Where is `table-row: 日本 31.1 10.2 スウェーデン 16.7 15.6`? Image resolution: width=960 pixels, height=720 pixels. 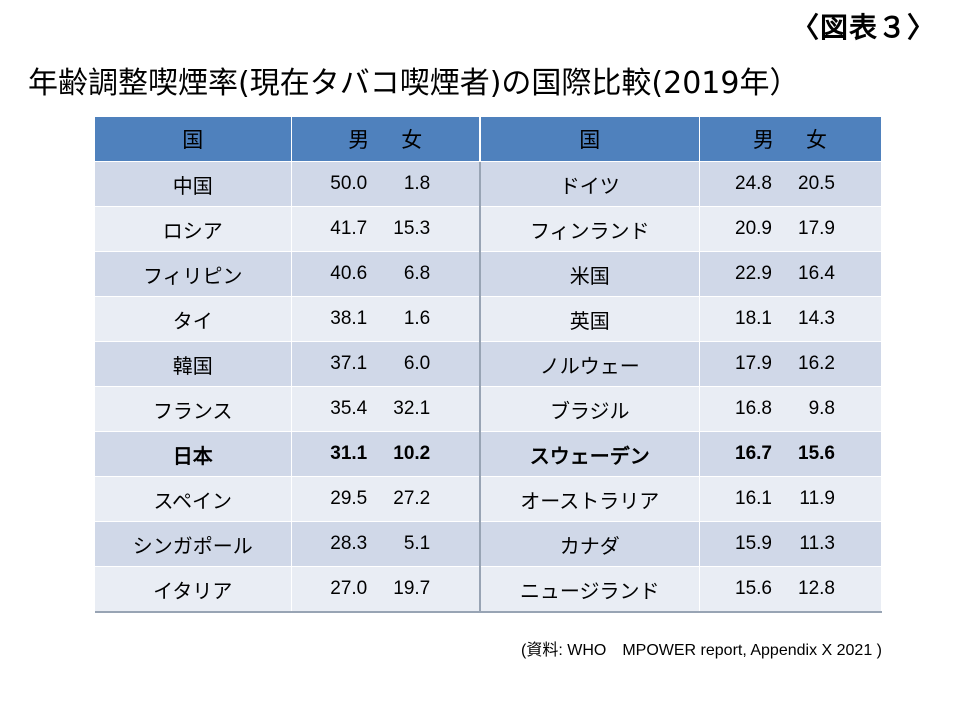 table-row: 日本 31.1 10.2 スウェーデン 16.7 15.6 is located at coordinates (488, 454).